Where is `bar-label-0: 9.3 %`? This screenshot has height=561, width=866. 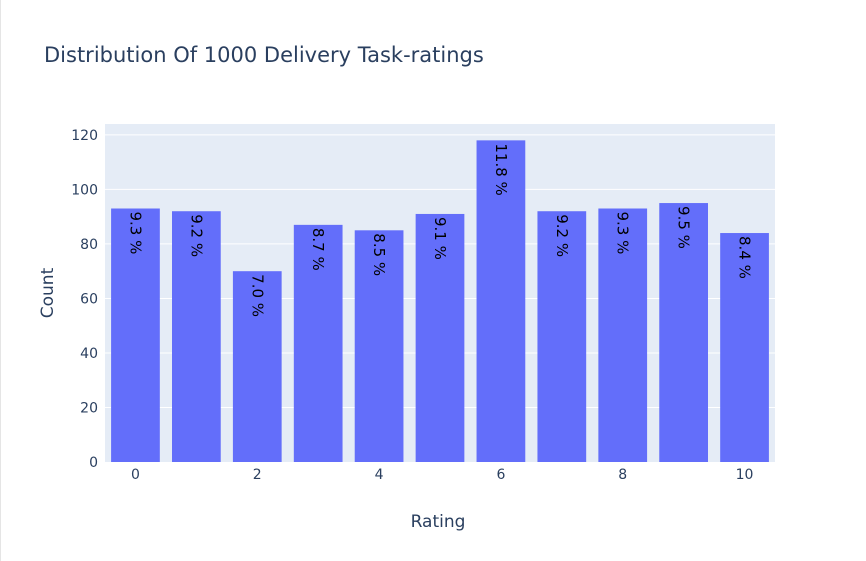
bar-label-0: 9.3 % is located at coordinates (135, 233).